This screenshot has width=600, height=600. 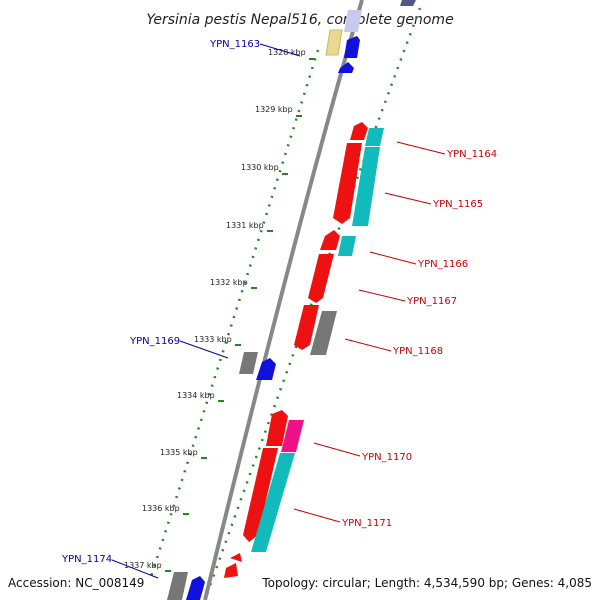 What do you see at coordinates (457, 204) in the screenshot?
I see `label-ypn-1165: YPN_1165` at bounding box center [457, 204].